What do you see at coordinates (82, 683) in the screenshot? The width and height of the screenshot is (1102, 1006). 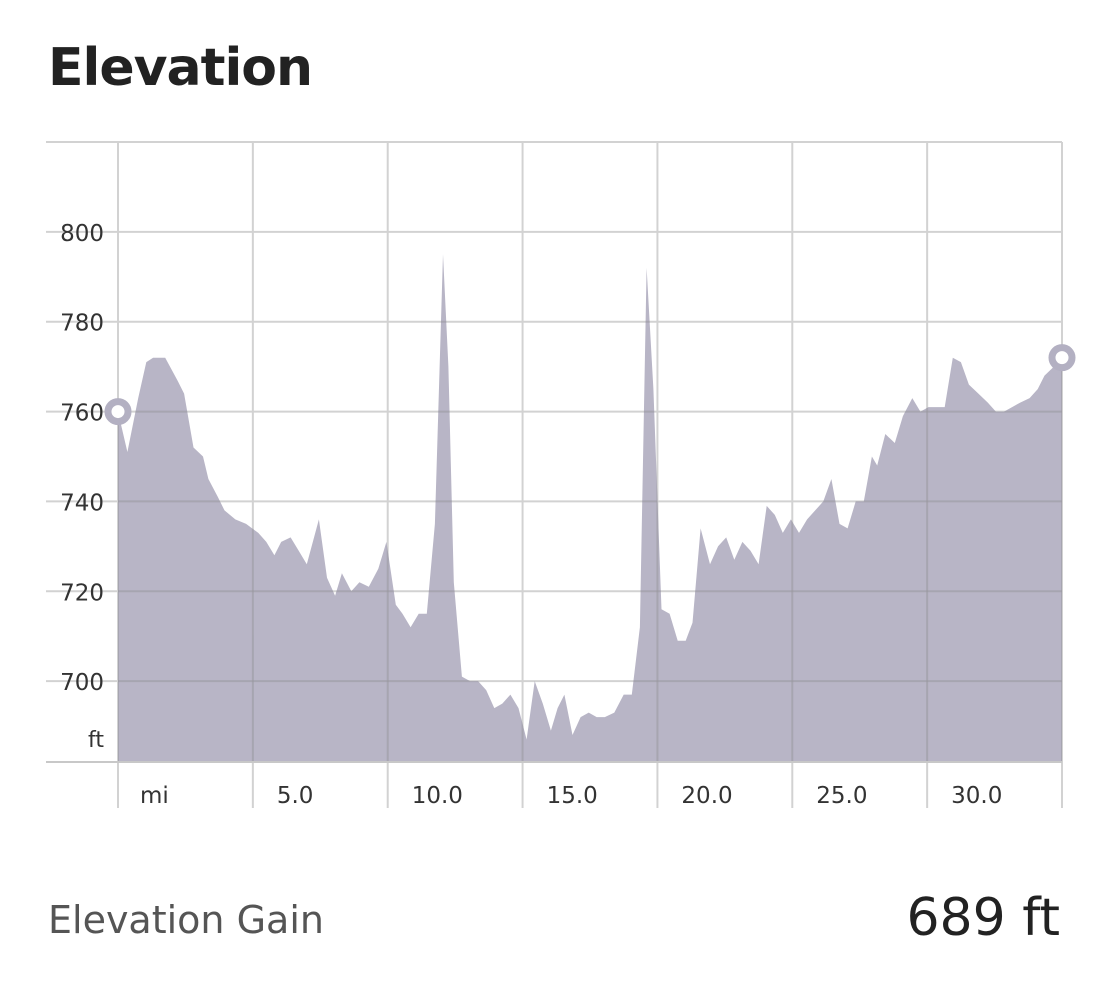 I see `y-tick-label: 700` at bounding box center [82, 683].